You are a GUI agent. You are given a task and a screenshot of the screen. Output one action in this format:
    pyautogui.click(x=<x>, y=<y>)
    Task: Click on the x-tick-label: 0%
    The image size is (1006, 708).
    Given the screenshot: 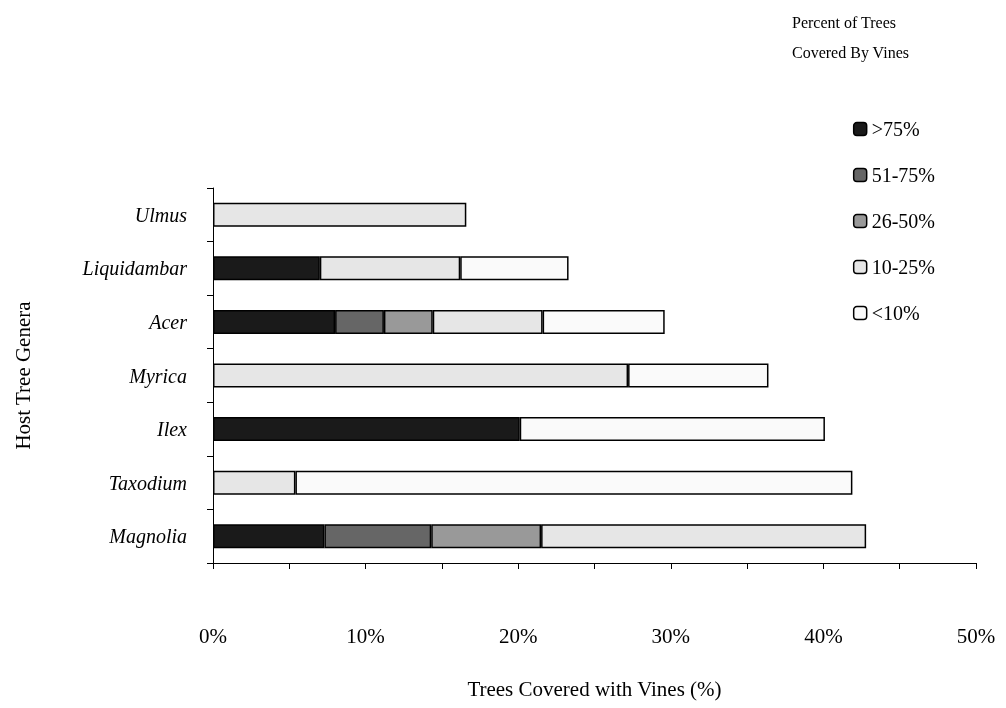 What is the action you would take?
    pyautogui.click(x=213, y=635)
    